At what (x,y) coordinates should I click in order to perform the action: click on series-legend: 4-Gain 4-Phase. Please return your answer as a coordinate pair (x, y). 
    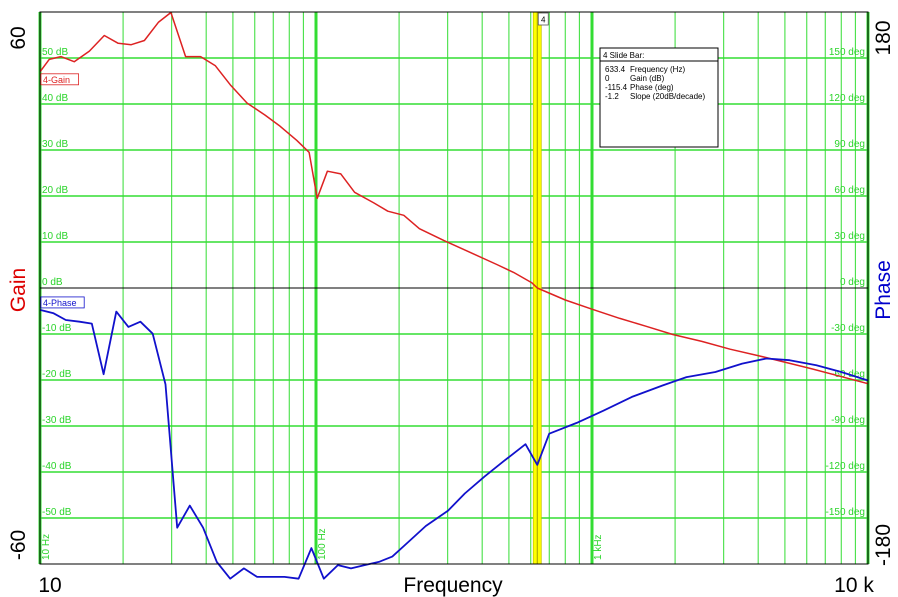
    Looking at the image, I should click on (62, 191).